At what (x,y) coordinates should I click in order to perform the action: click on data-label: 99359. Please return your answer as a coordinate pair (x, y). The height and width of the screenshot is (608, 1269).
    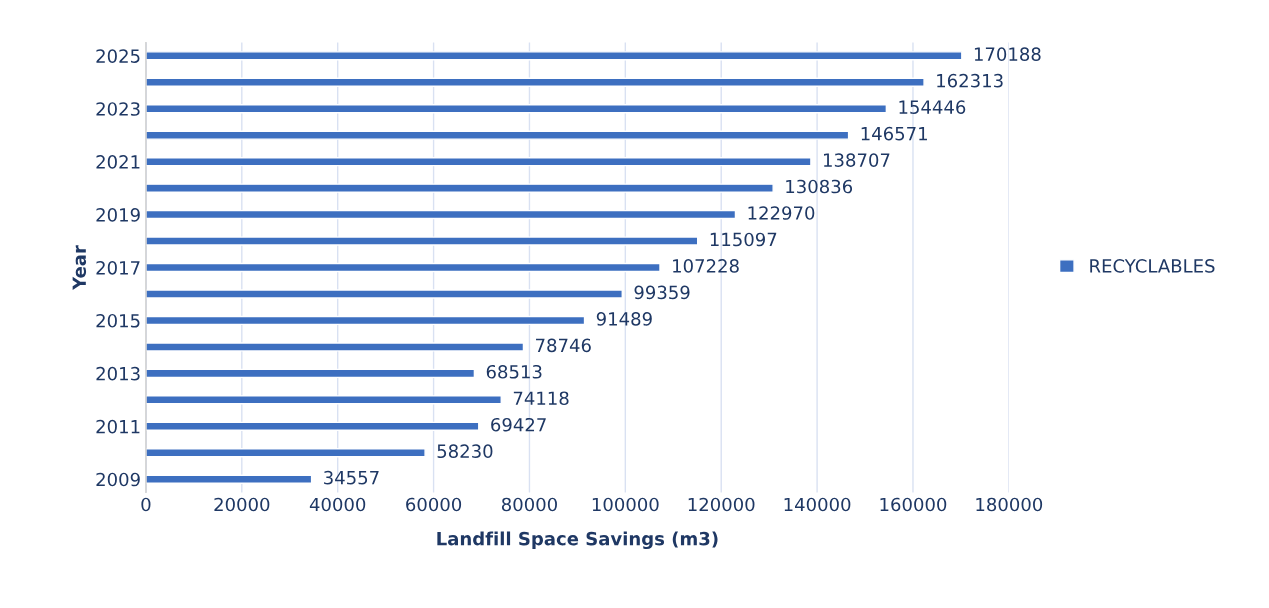
    Looking at the image, I should click on (662, 292).